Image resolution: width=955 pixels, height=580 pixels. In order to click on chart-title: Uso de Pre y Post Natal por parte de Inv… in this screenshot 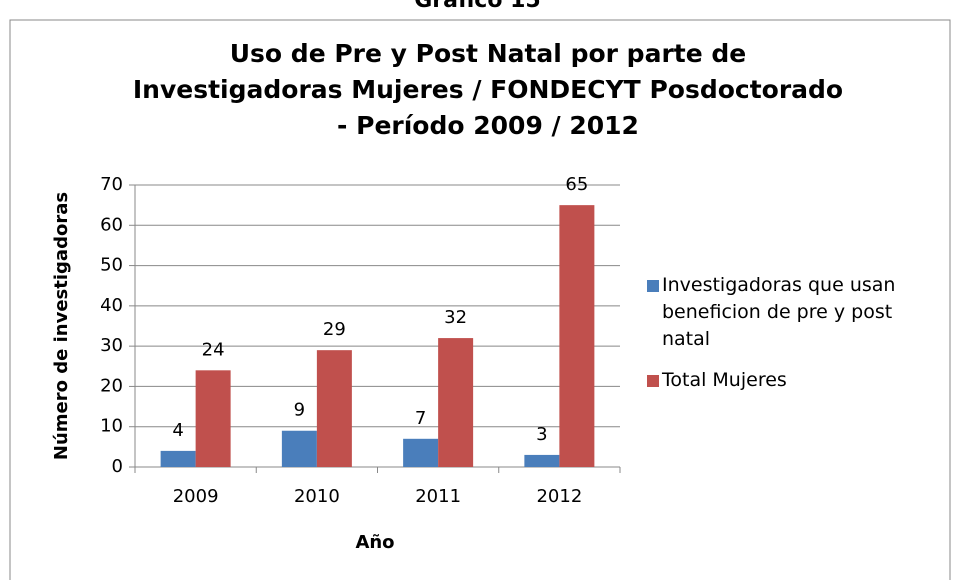, I will do `click(488, 89)`.